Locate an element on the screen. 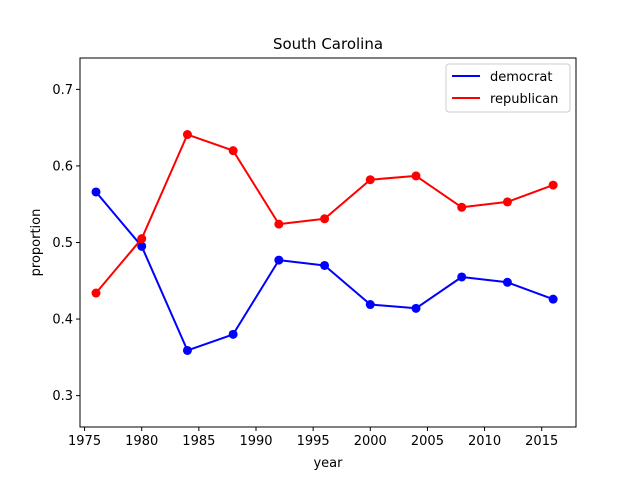 This screenshot has width=640, height=480. y-axis-label: proportion is located at coordinates (36, 243).